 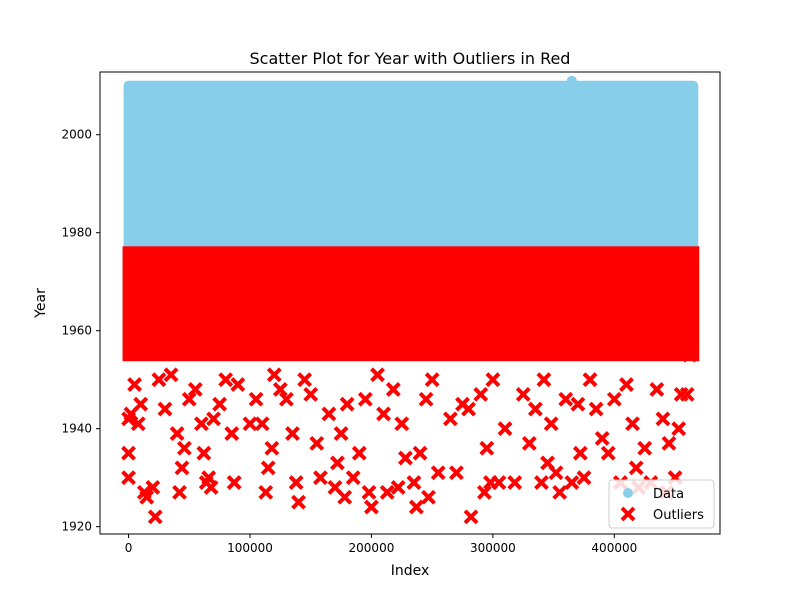 I want to click on x-tick-label: 100000, so click(x=250, y=548).